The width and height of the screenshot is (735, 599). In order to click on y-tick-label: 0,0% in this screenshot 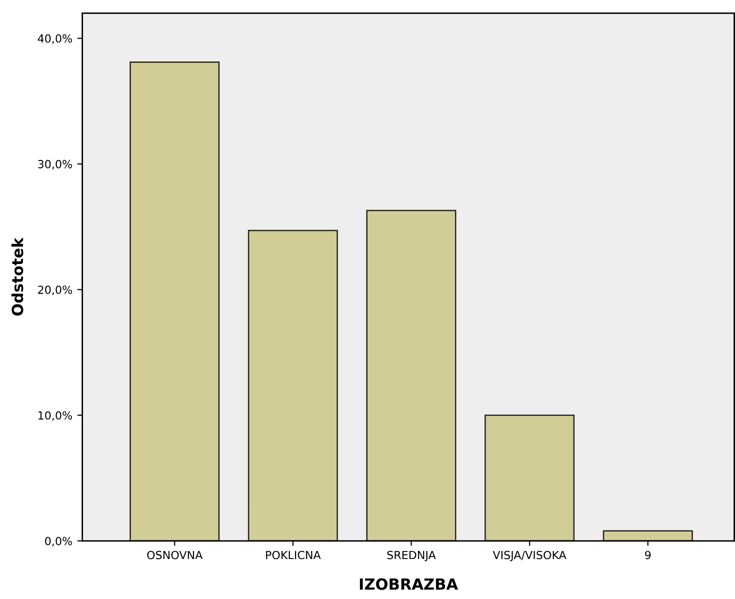, I will do `click(58, 541)`.